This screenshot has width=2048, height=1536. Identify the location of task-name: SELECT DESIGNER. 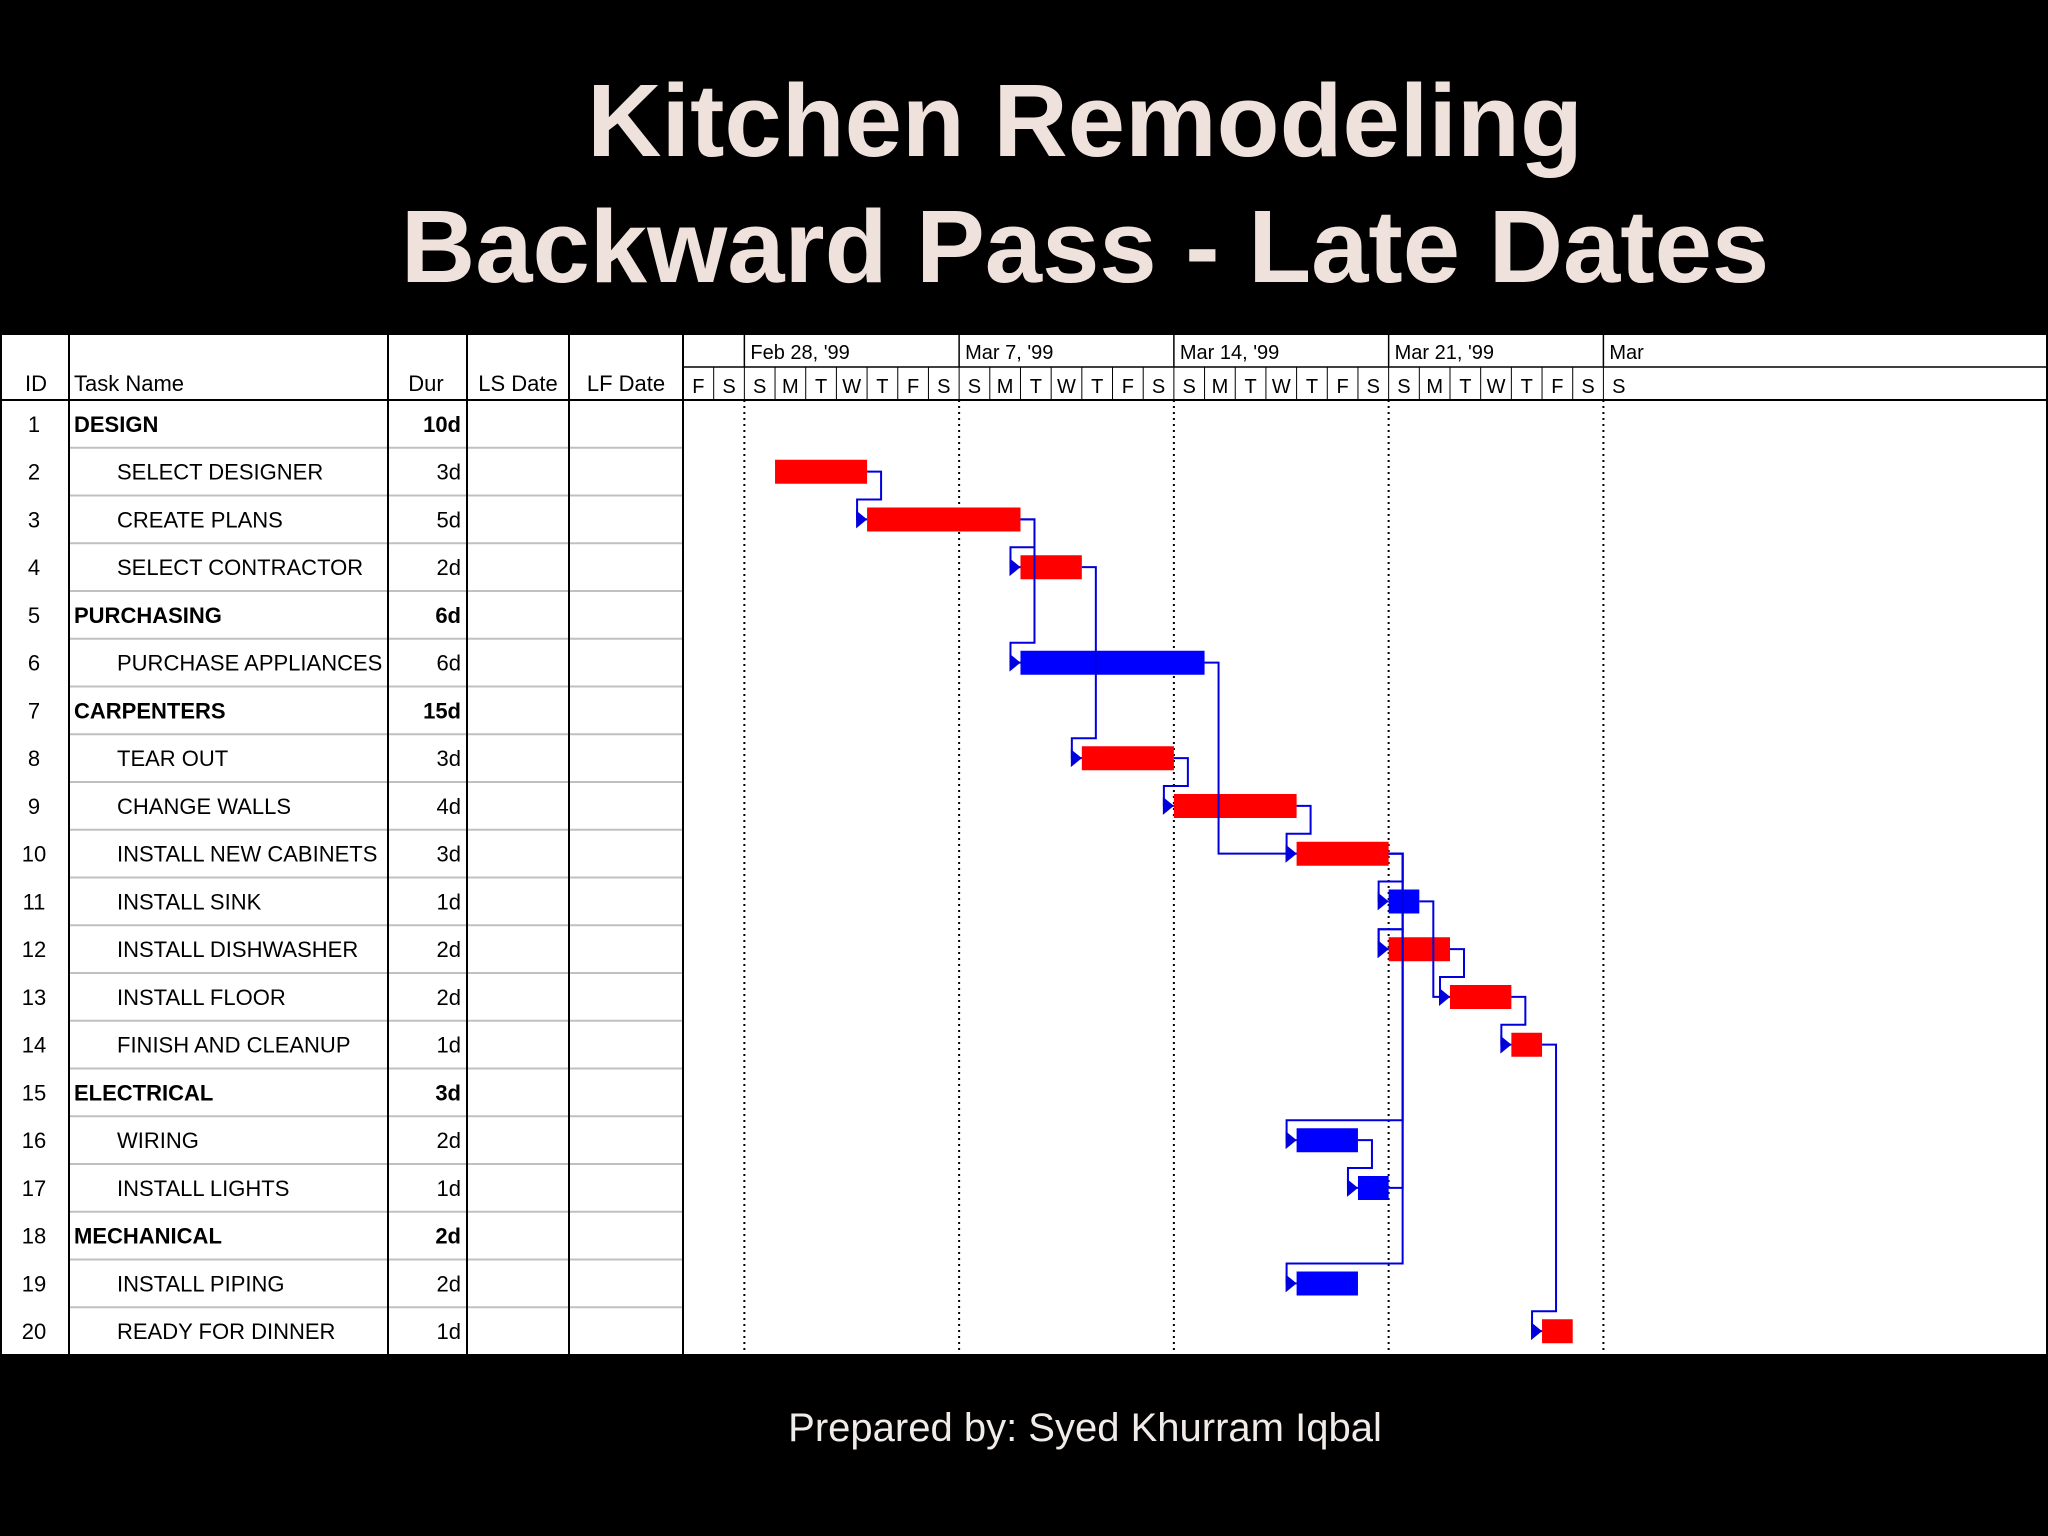
(220, 472).